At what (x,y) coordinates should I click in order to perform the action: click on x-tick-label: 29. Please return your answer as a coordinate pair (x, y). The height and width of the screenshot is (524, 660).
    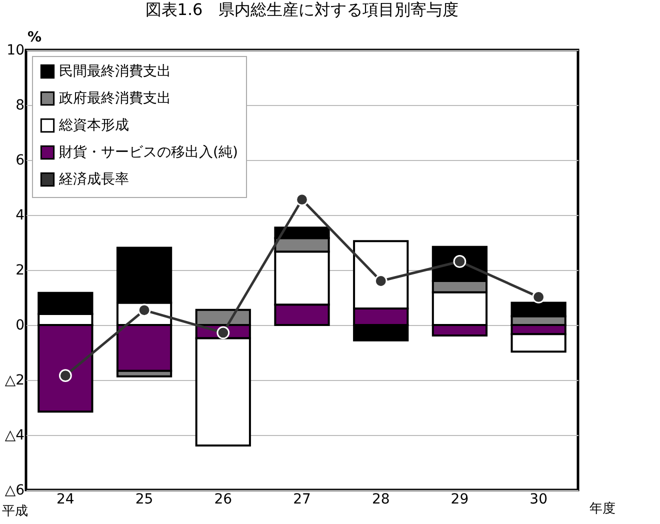
    Looking at the image, I should click on (459, 500).